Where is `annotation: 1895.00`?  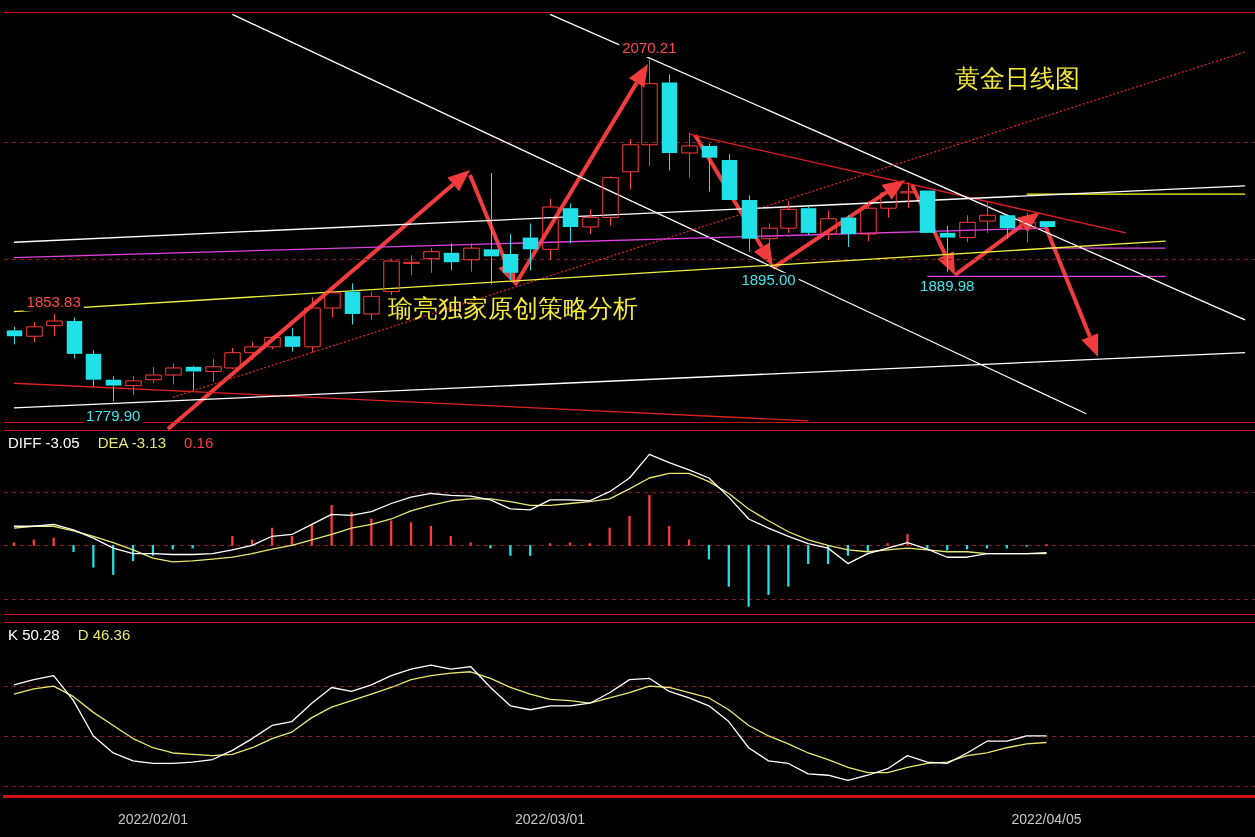
annotation: 1895.00 is located at coordinates (768, 280).